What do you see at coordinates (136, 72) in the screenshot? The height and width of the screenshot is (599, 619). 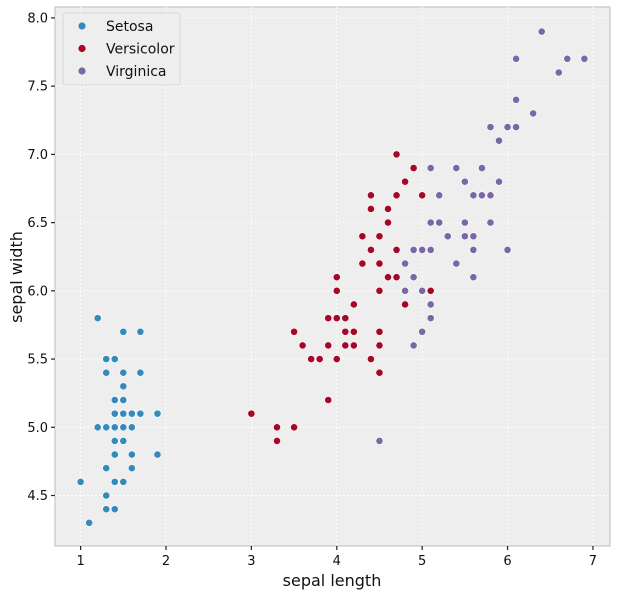 I see `legend-label: Virginica` at bounding box center [136, 72].